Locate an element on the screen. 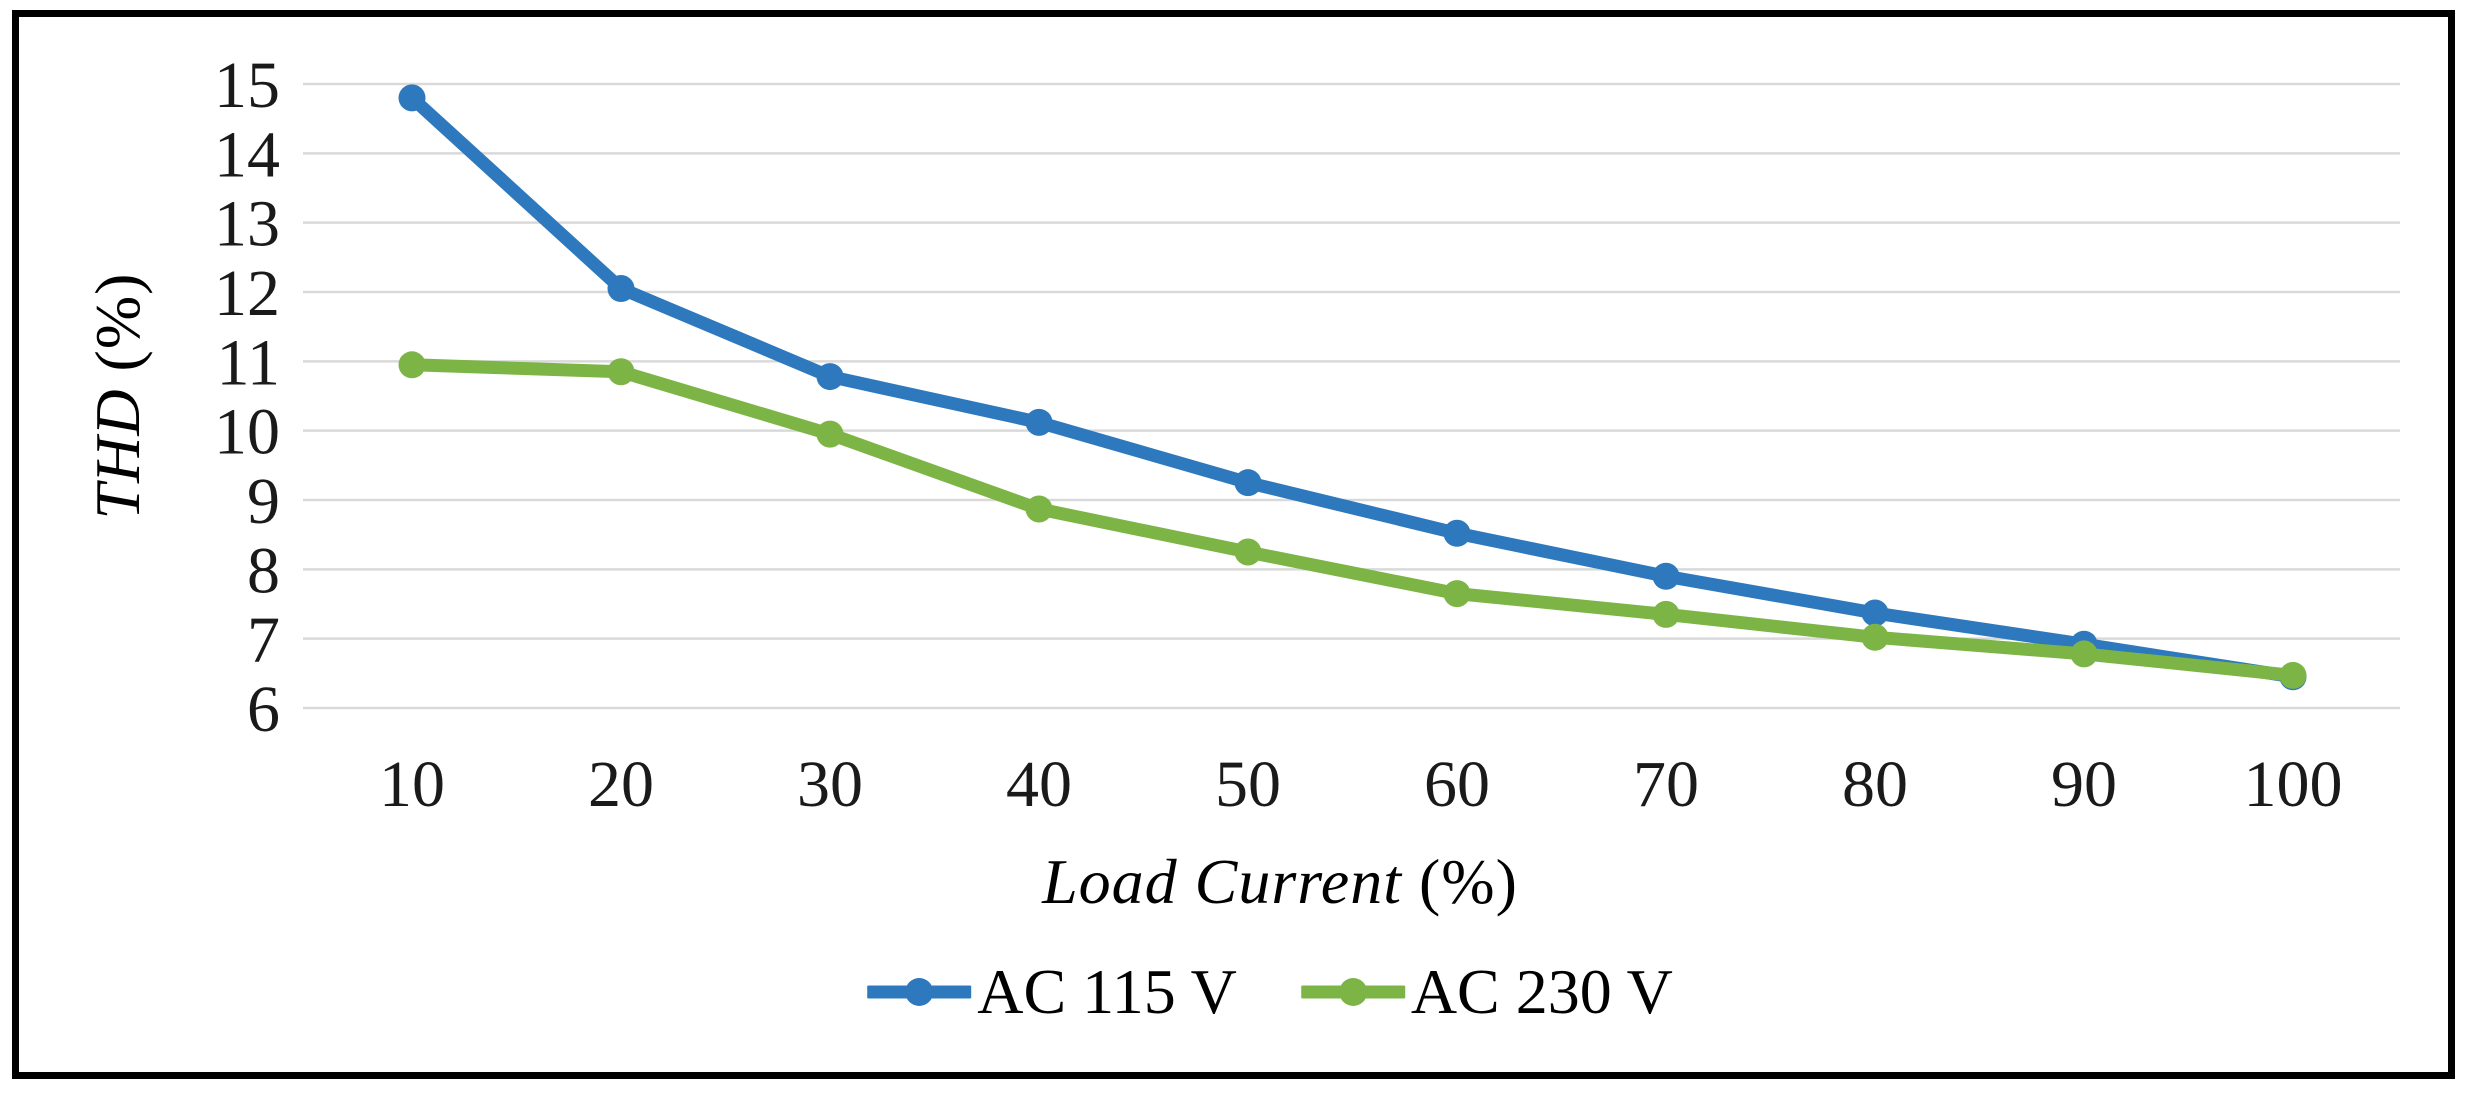 This screenshot has width=2474, height=1097. y-axis-title-unit: (%) is located at coordinates (117, 322).